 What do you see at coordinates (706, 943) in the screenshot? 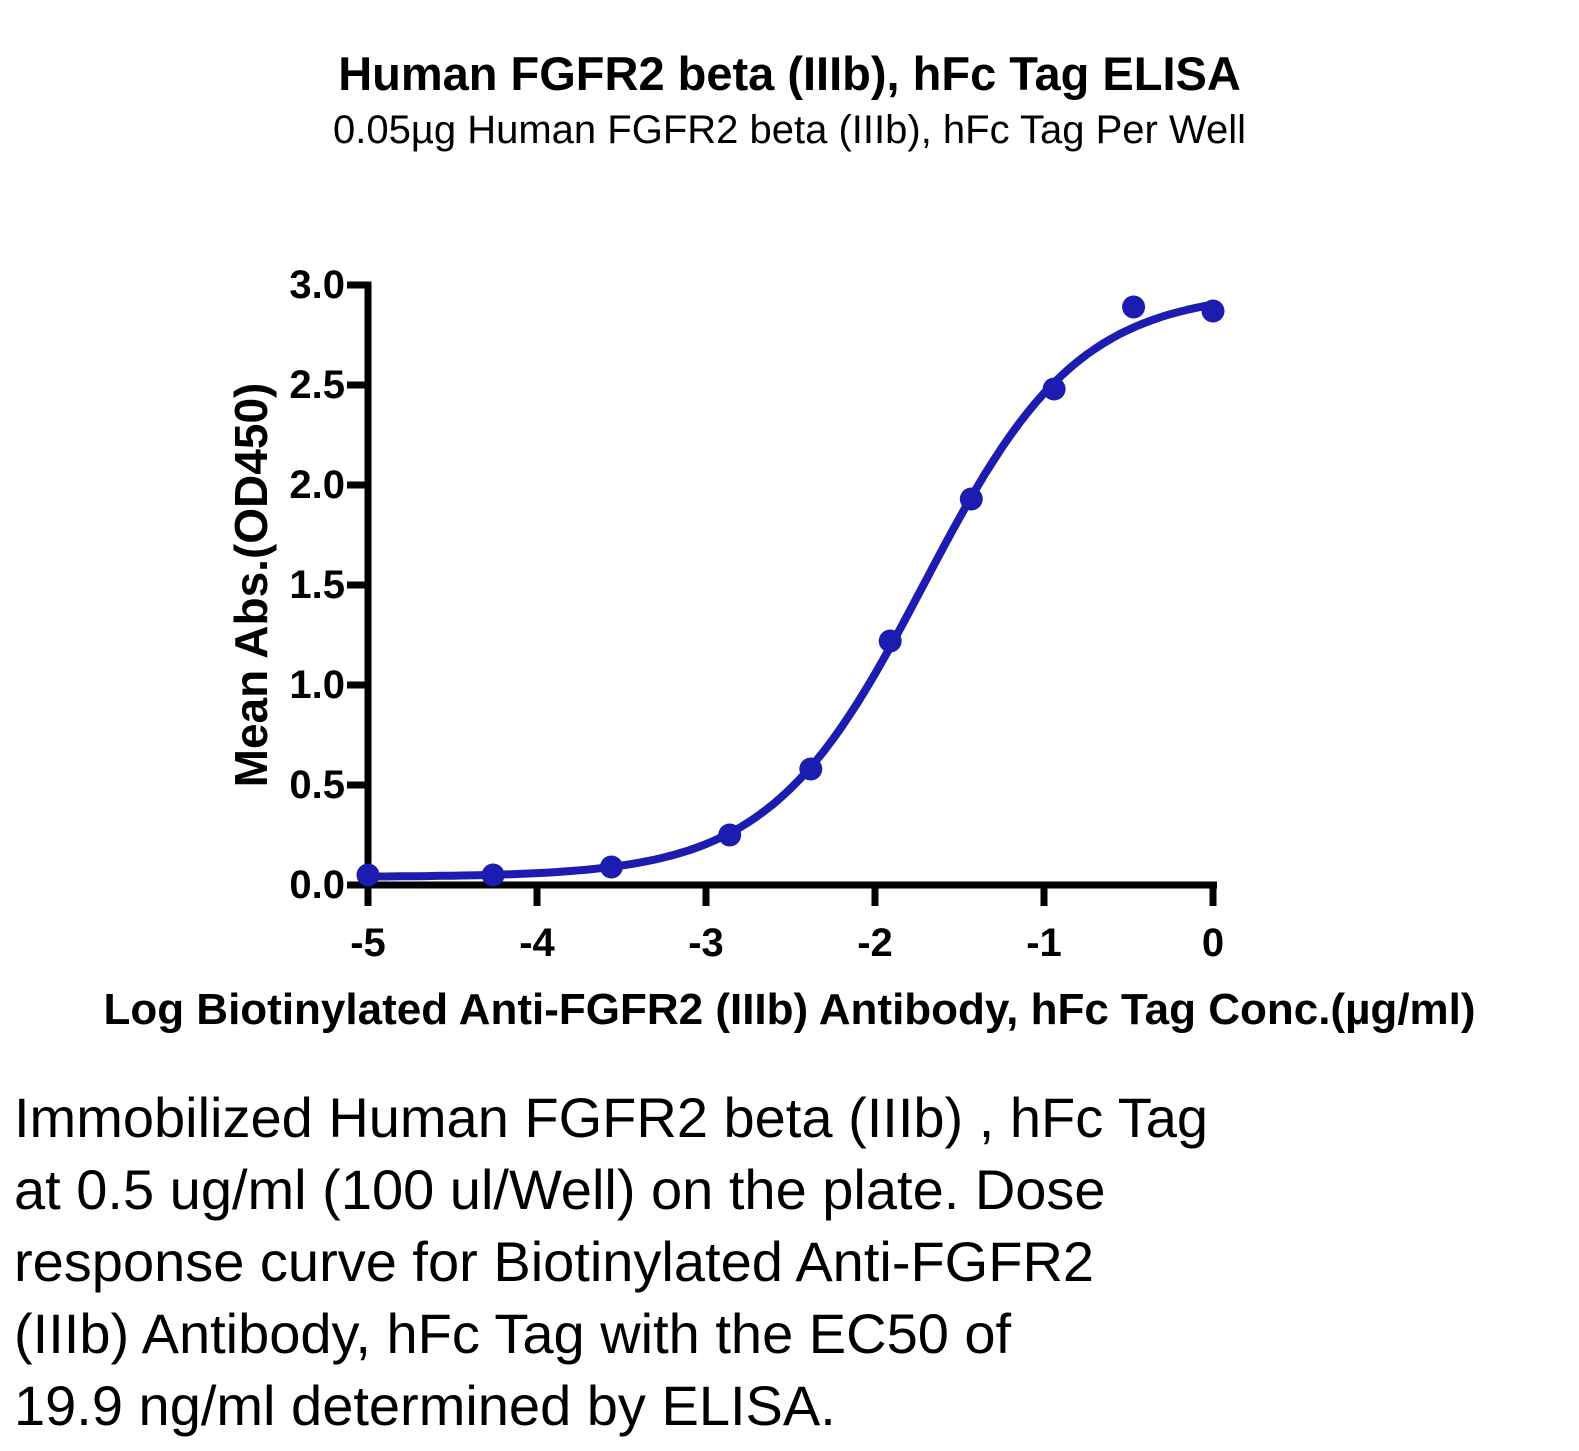
I see `x-tick-label--3: -3` at bounding box center [706, 943].